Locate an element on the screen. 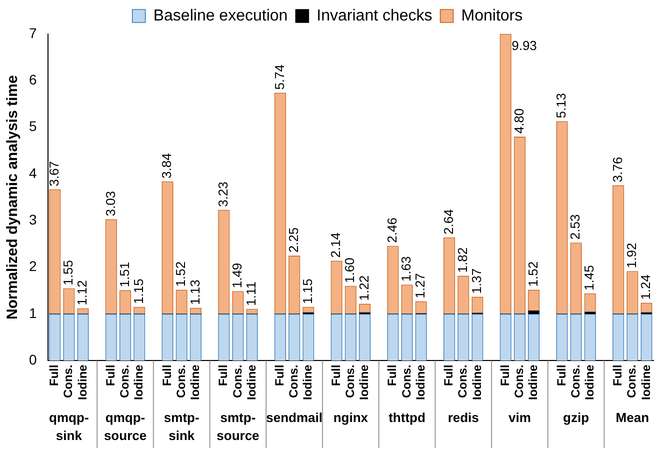  total-label: 1.49 is located at coordinates (237, 275).